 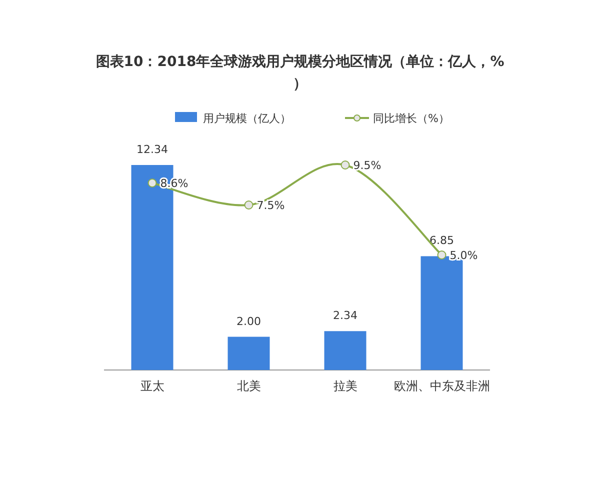 I want to click on data-label: 9.5%, so click(x=367, y=165).